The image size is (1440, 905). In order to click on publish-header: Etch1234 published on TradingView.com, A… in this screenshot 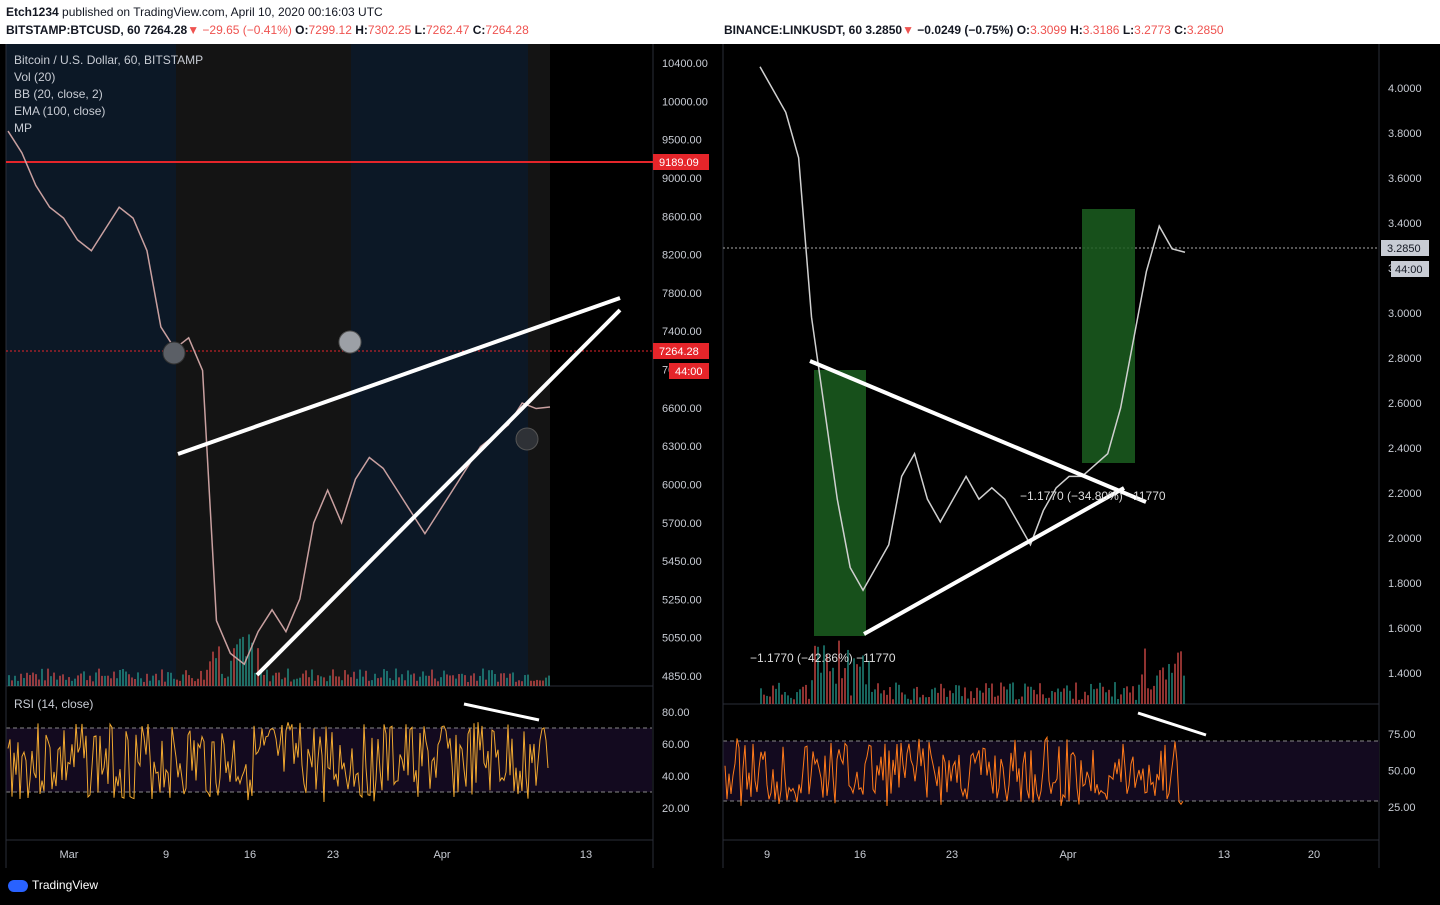, I will do `click(720, 22)`.